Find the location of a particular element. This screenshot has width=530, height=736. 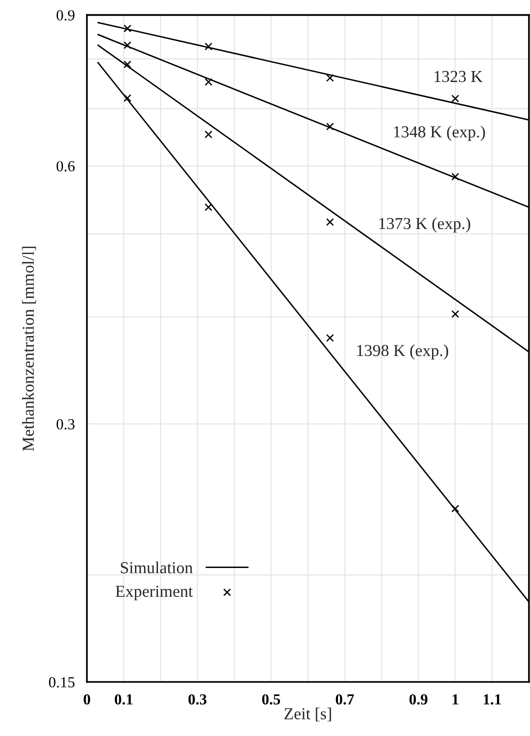

annotation: 1398 K (exp.) is located at coordinates (402, 352).